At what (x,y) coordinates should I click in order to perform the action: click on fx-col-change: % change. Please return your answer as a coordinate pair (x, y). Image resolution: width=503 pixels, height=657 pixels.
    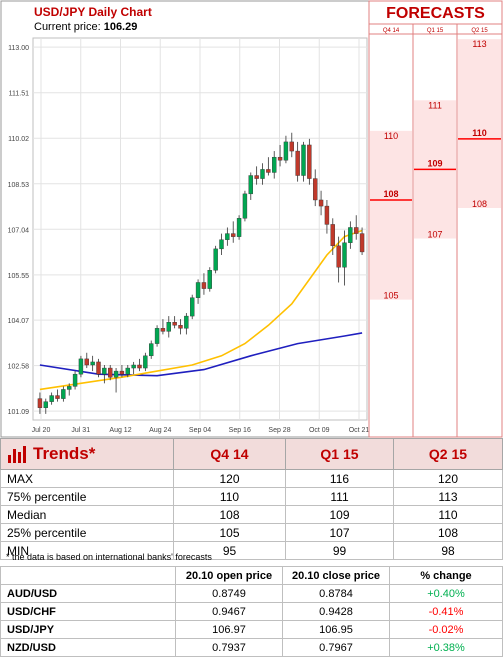
    Looking at the image, I should click on (446, 575).